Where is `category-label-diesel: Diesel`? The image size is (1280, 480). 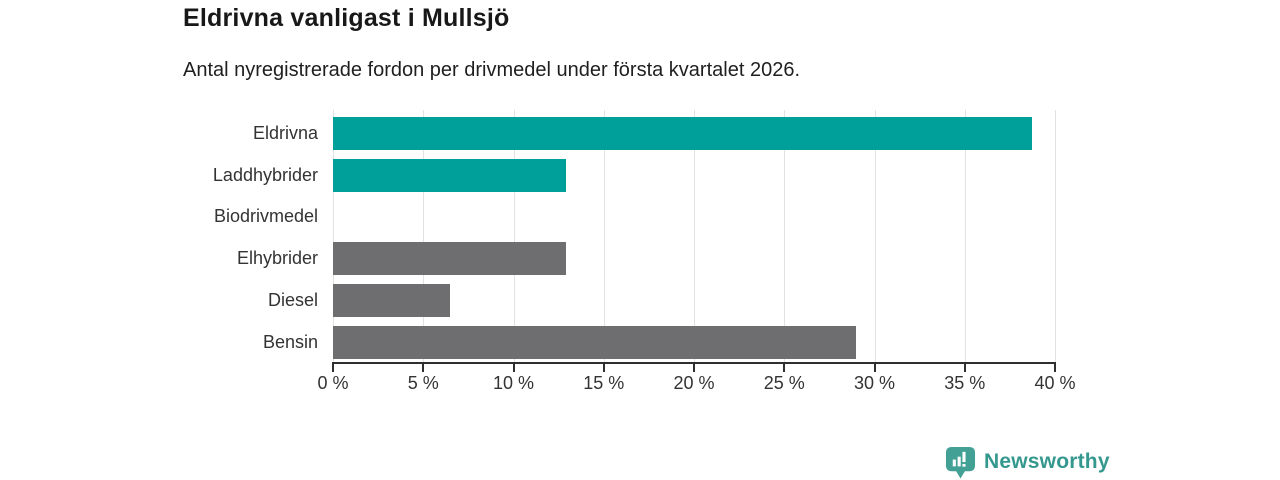 category-label-diesel: Diesel is located at coordinates (292, 299).